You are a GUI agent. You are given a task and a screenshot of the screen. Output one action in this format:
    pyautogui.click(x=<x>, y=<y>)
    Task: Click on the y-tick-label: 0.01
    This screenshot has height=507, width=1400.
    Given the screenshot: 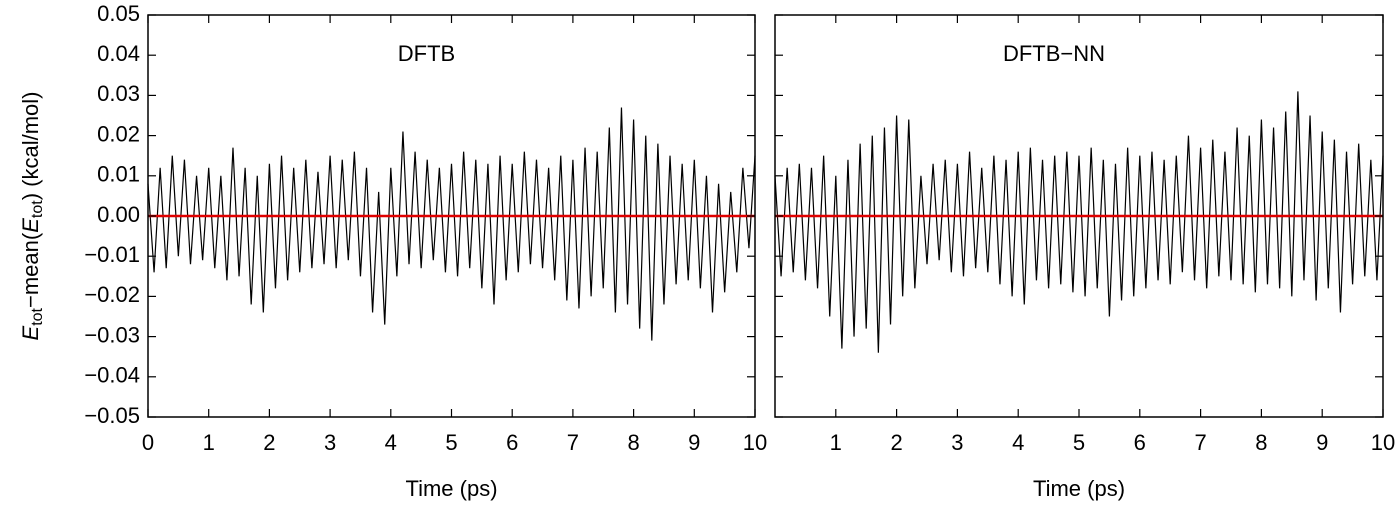 What is the action you would take?
    pyautogui.click(x=118, y=174)
    